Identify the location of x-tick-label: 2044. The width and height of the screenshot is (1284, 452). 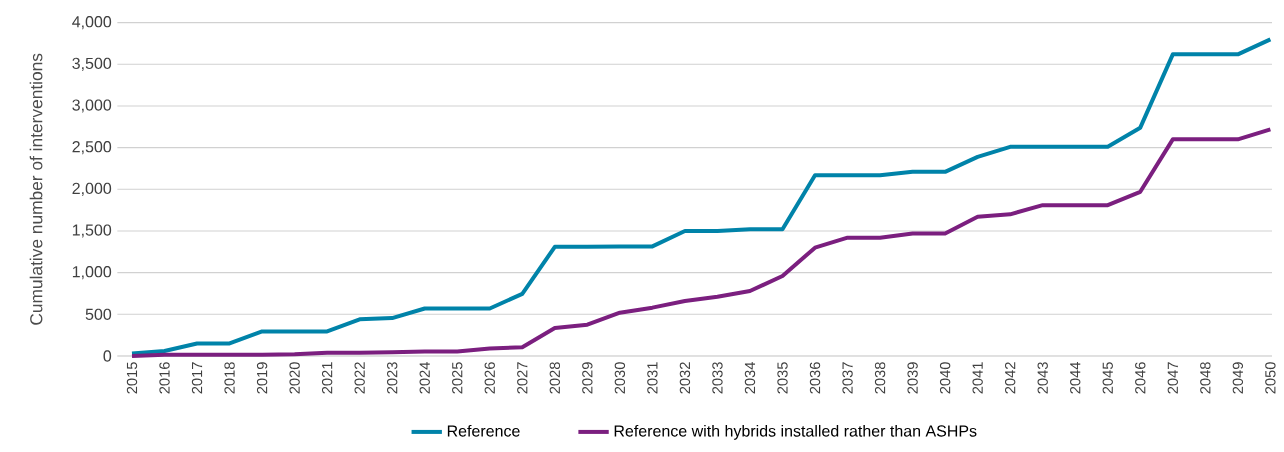
(1075, 378).